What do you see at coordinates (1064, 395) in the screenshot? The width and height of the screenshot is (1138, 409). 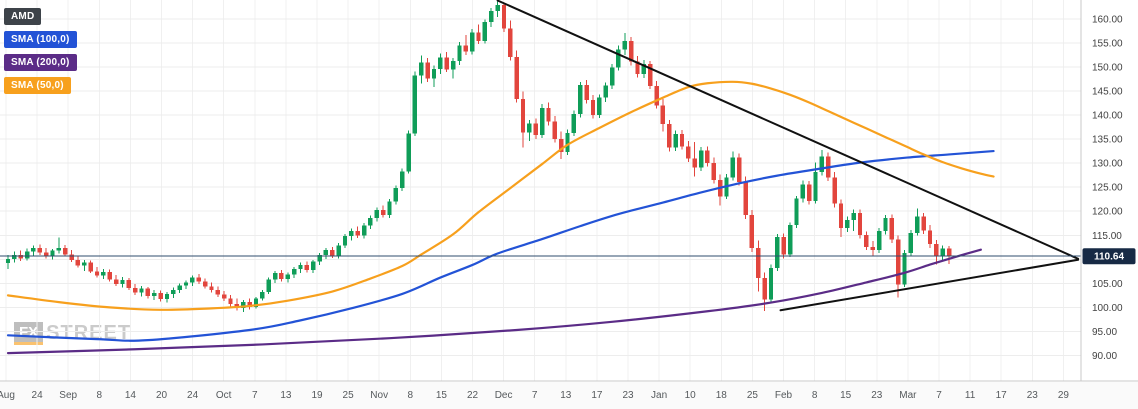 I see `svg-text: 29` at bounding box center [1064, 395].